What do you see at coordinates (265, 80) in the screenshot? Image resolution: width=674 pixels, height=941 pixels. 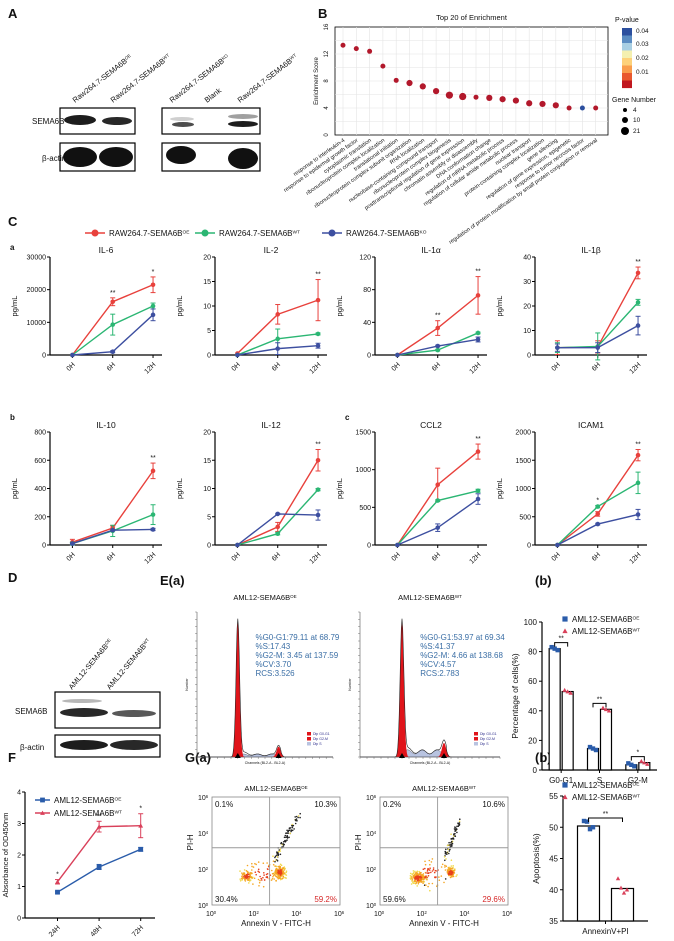 I see `lane-label-main: Raw264.7-SEMA6B` at bounding box center [265, 80].